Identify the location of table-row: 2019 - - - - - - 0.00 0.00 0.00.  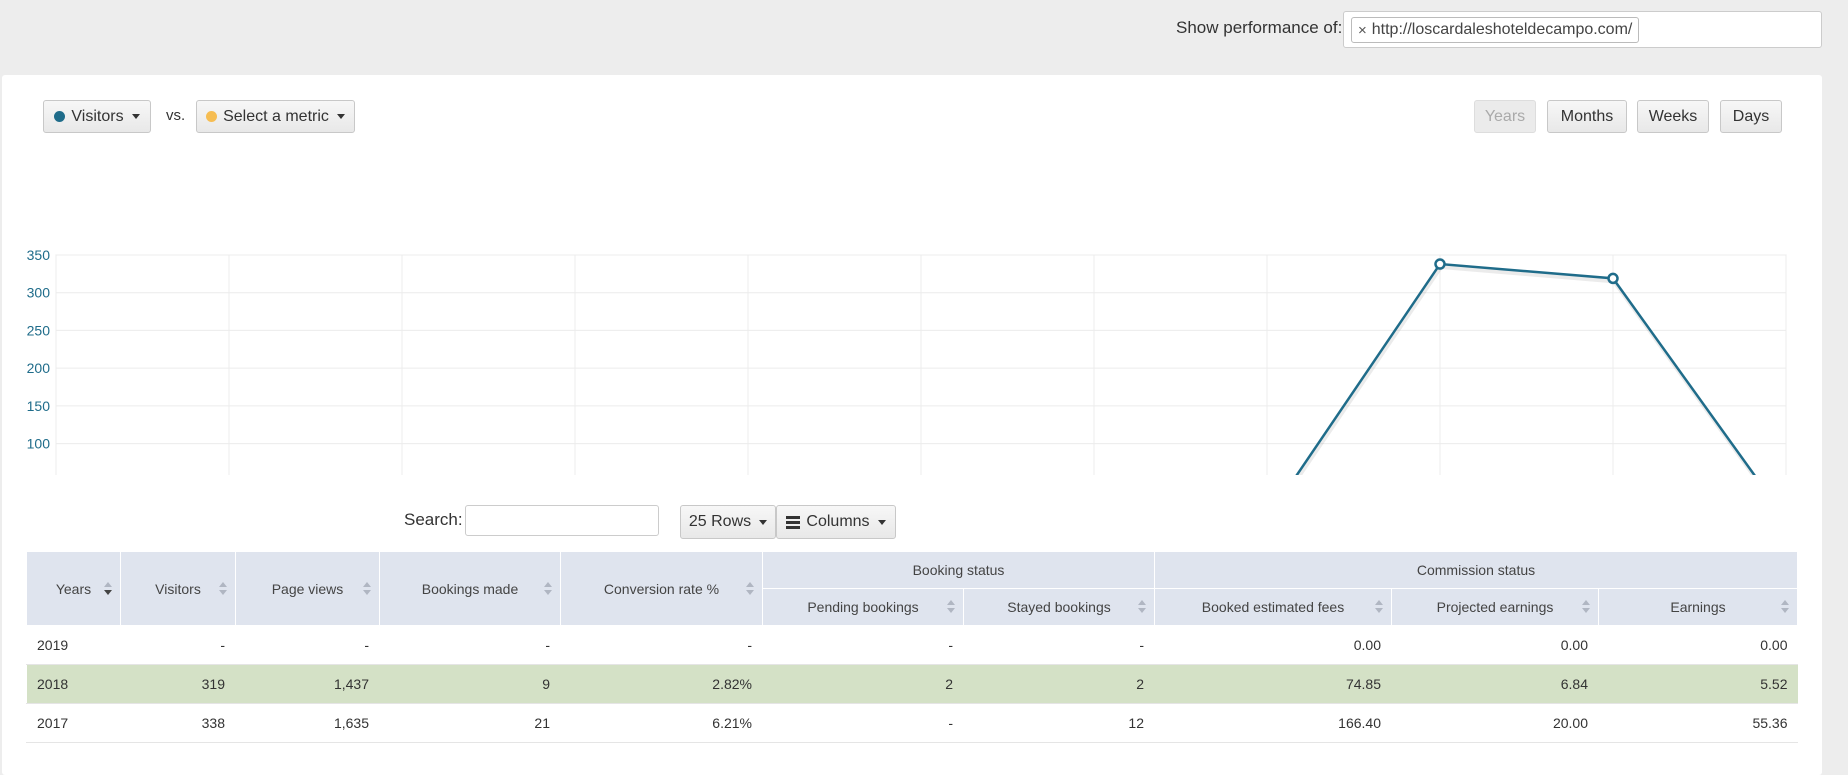
(912, 645).